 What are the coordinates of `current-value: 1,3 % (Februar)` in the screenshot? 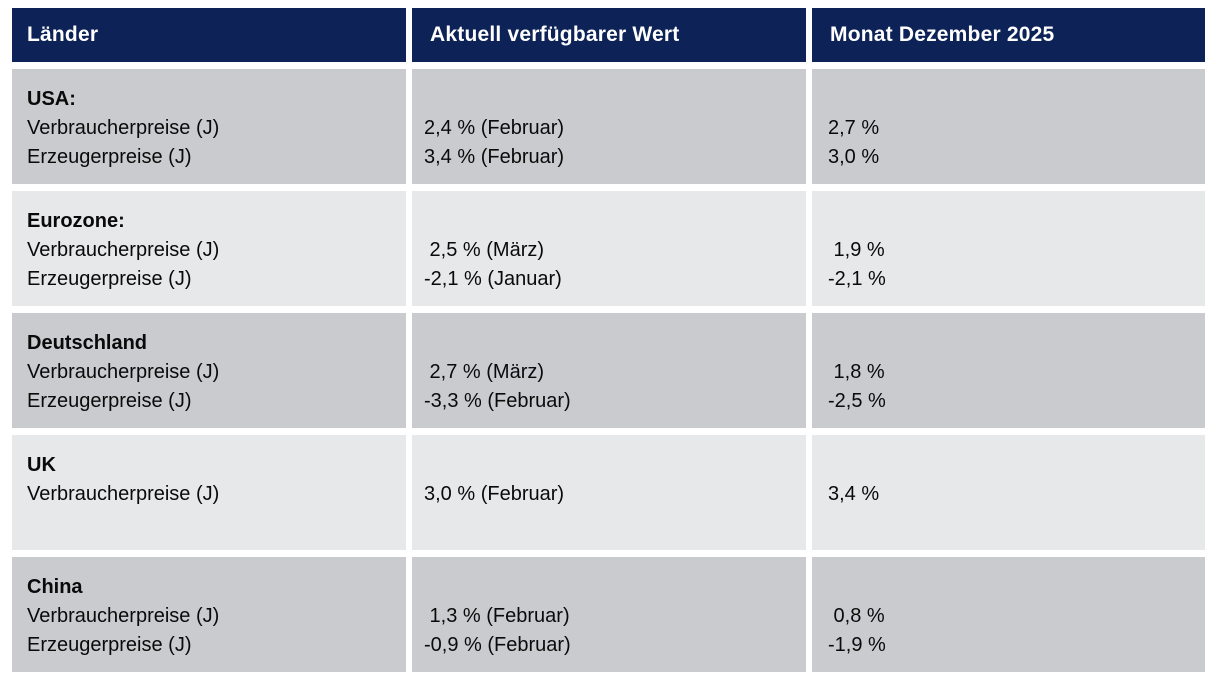 It's located at (497, 616).